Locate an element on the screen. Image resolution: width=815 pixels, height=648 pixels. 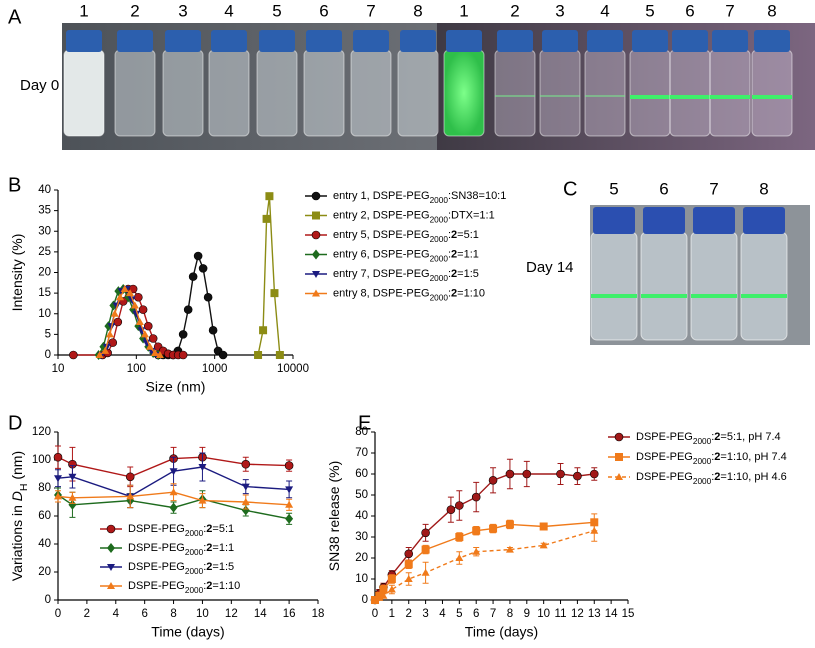
x-tick-label: 4 is located at coordinates (116, 614).